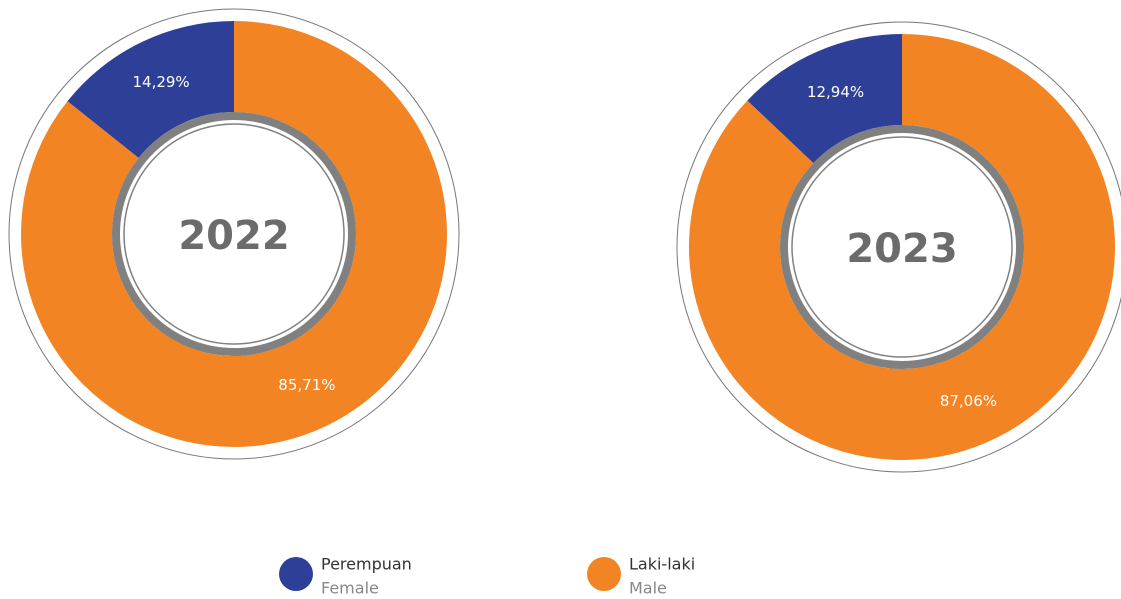  I want to click on data-label: 14,29%, so click(160, 82).